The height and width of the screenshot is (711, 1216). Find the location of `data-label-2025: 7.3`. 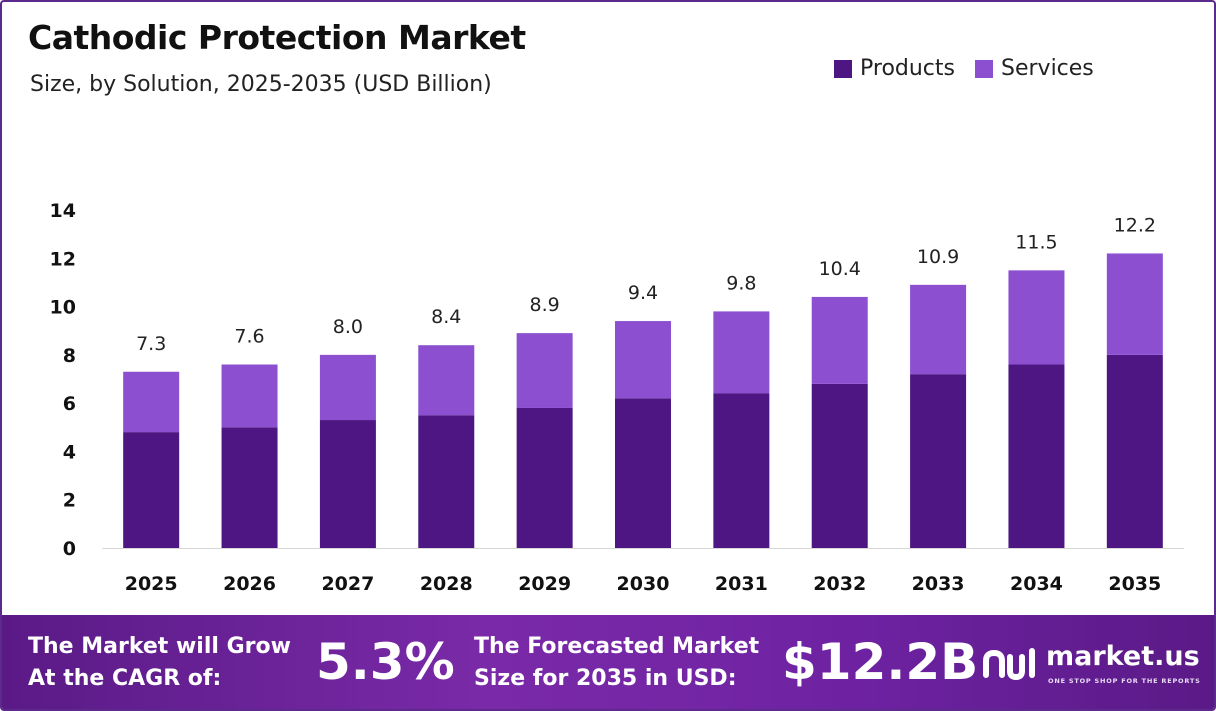

data-label-2025: 7.3 is located at coordinates (151, 344).